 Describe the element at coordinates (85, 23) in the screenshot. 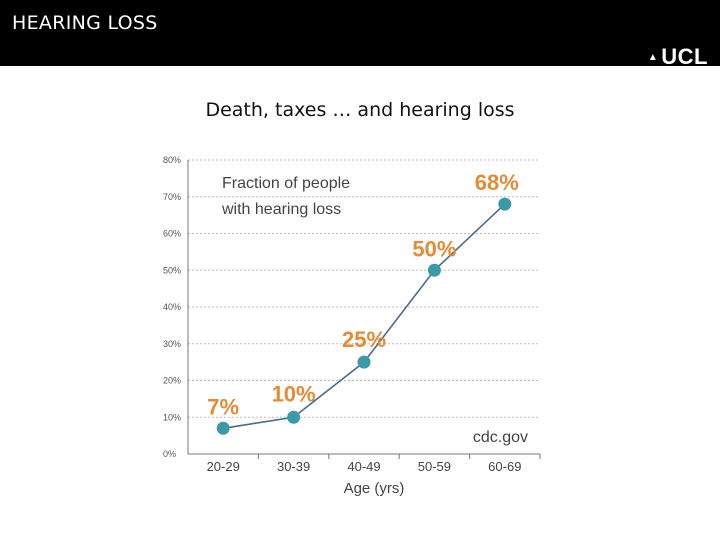

I see `slide-title: HEARING LOSS` at that location.